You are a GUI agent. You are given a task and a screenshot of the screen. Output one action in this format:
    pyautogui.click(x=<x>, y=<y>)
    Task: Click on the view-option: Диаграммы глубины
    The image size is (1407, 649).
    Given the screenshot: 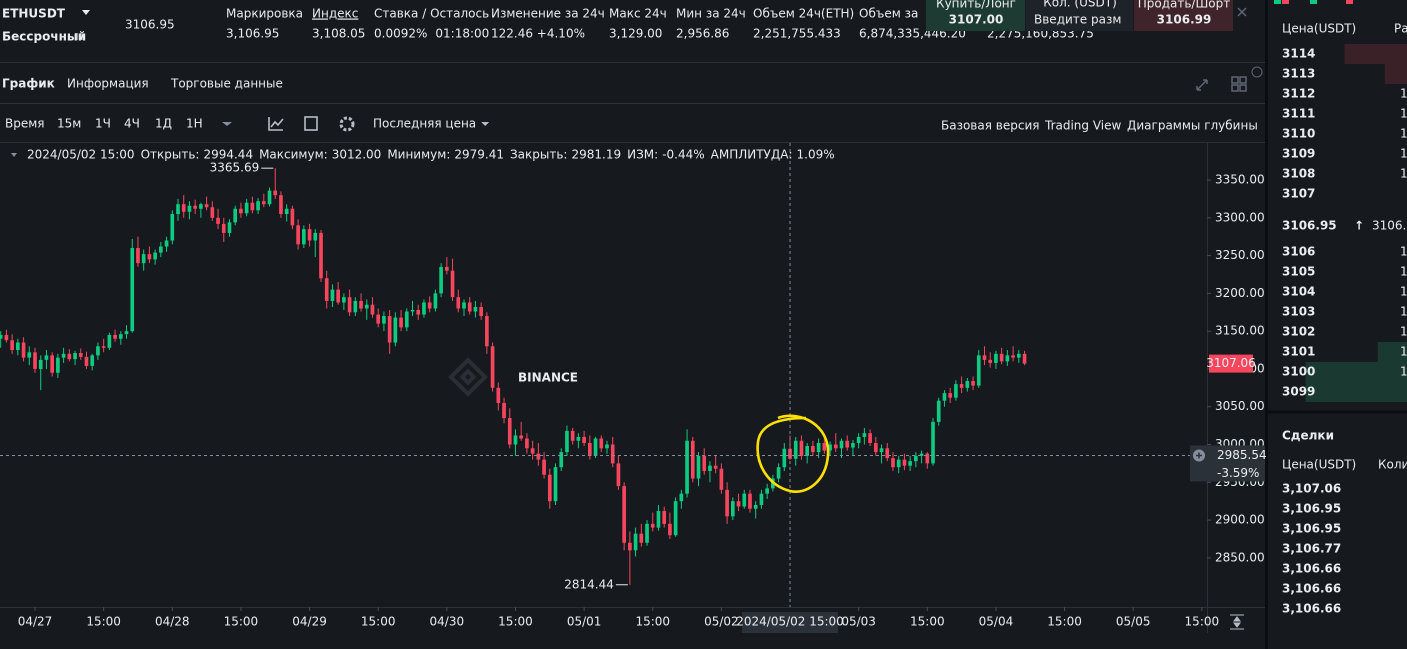 What is the action you would take?
    pyautogui.click(x=1192, y=126)
    